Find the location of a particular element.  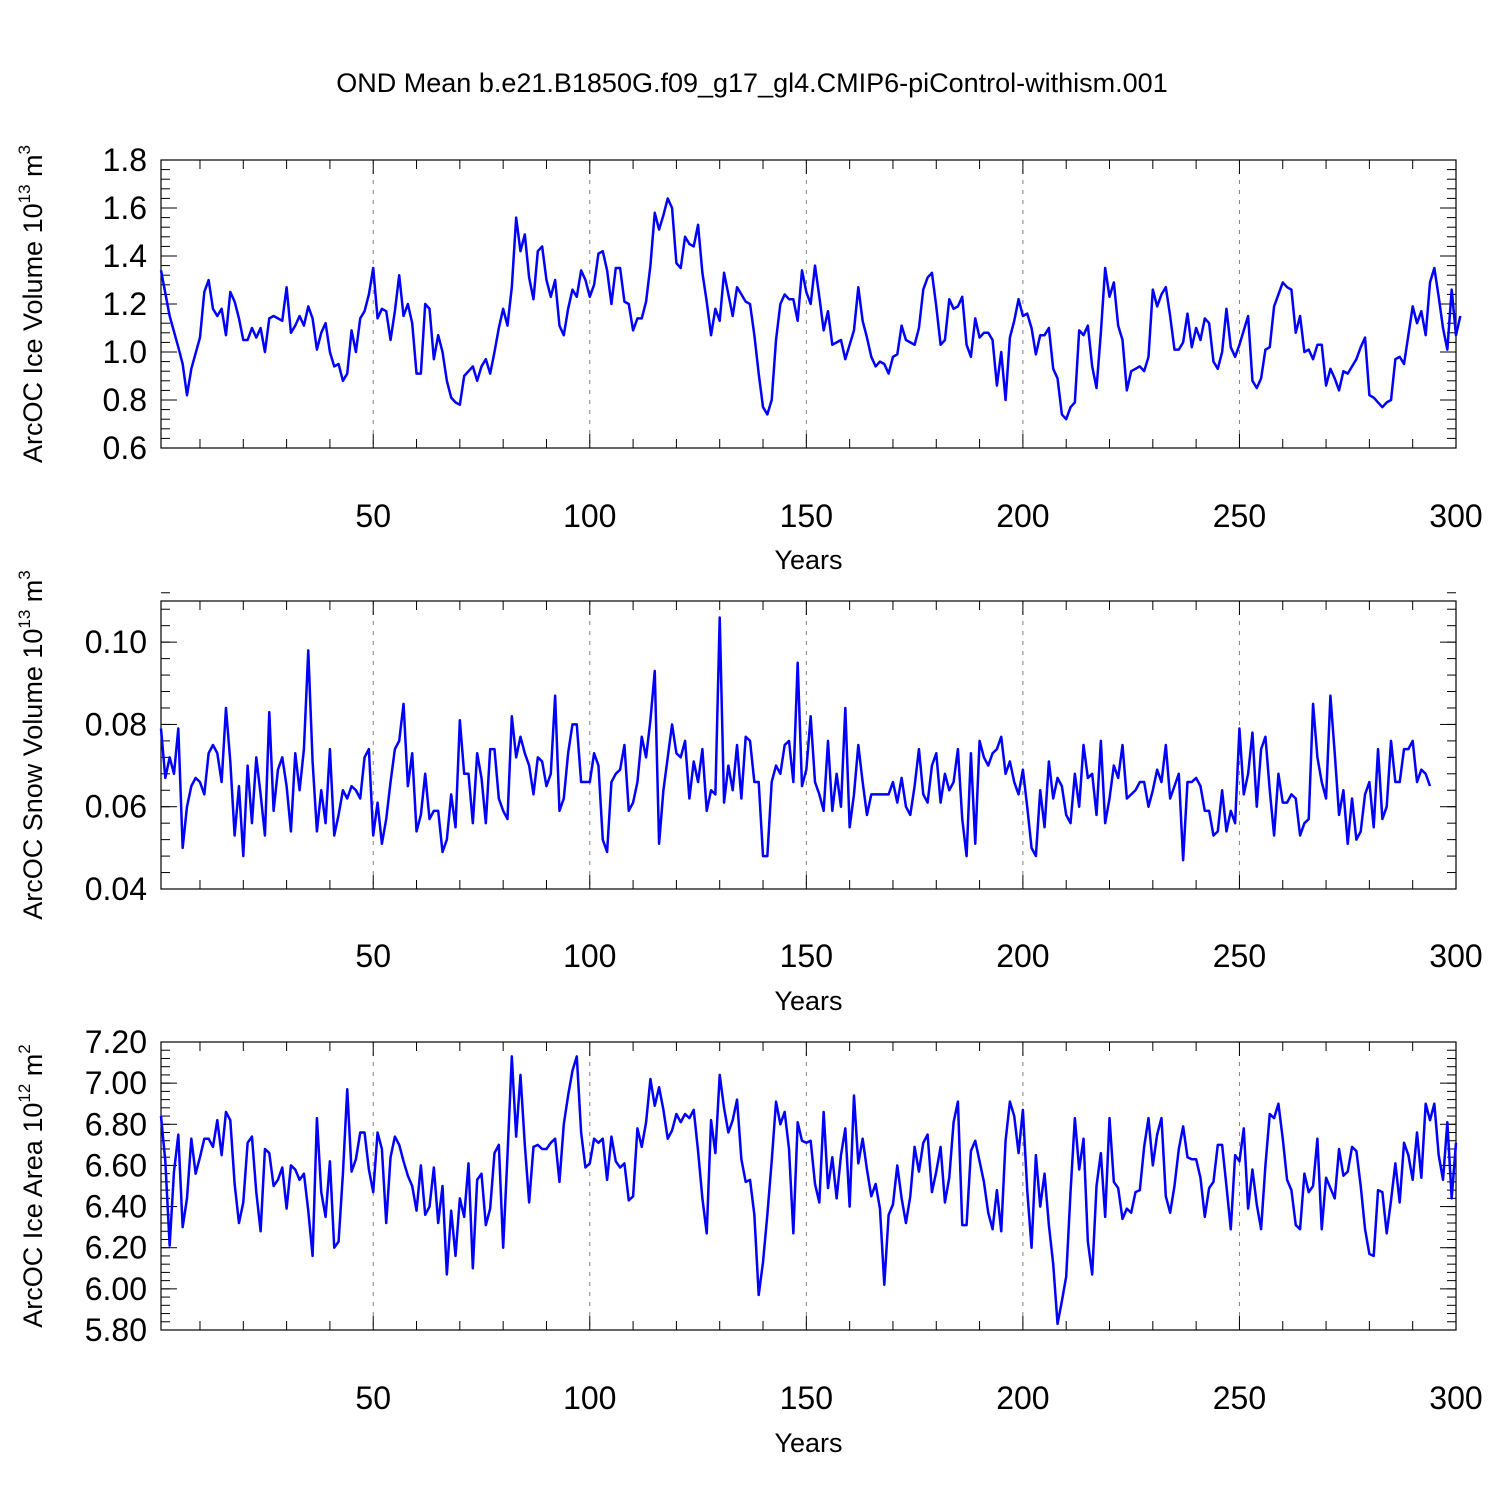

y-axis-title-part: 2 is located at coordinates (24, 1048).